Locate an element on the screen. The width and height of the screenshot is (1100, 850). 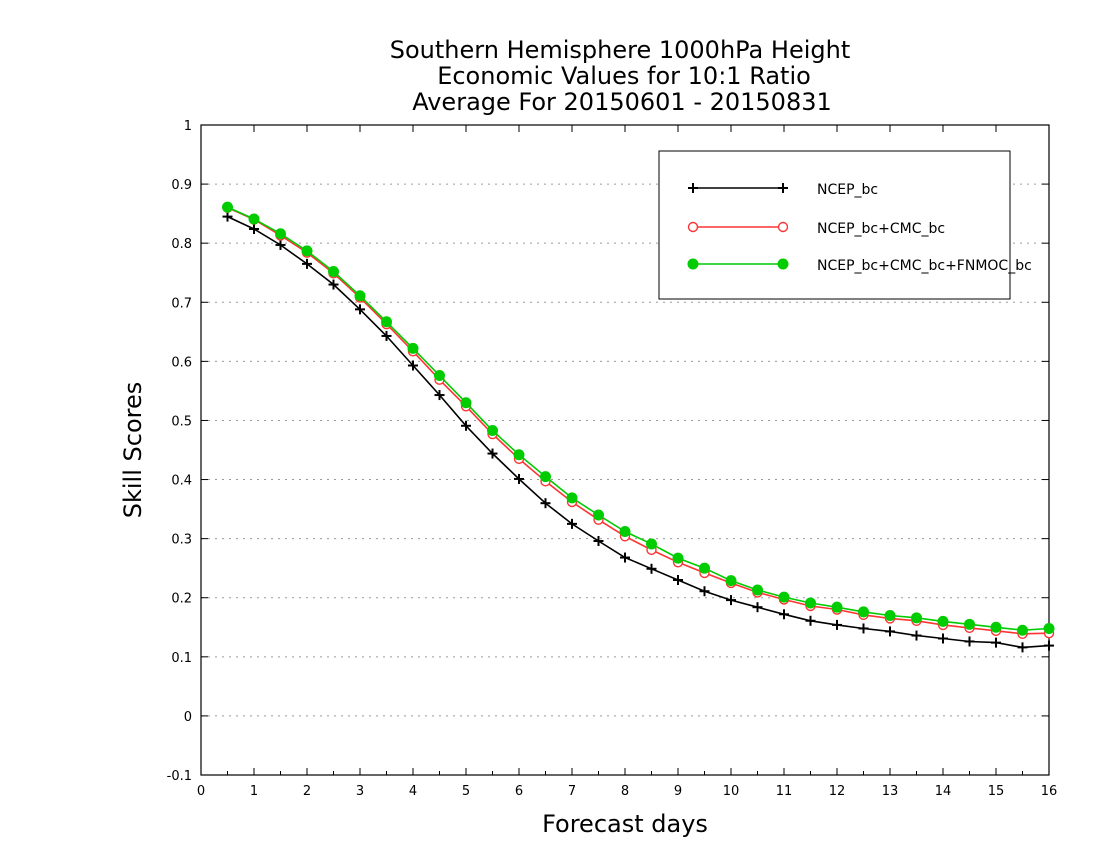
y-tick-label: 0 is located at coordinates (188, 717).